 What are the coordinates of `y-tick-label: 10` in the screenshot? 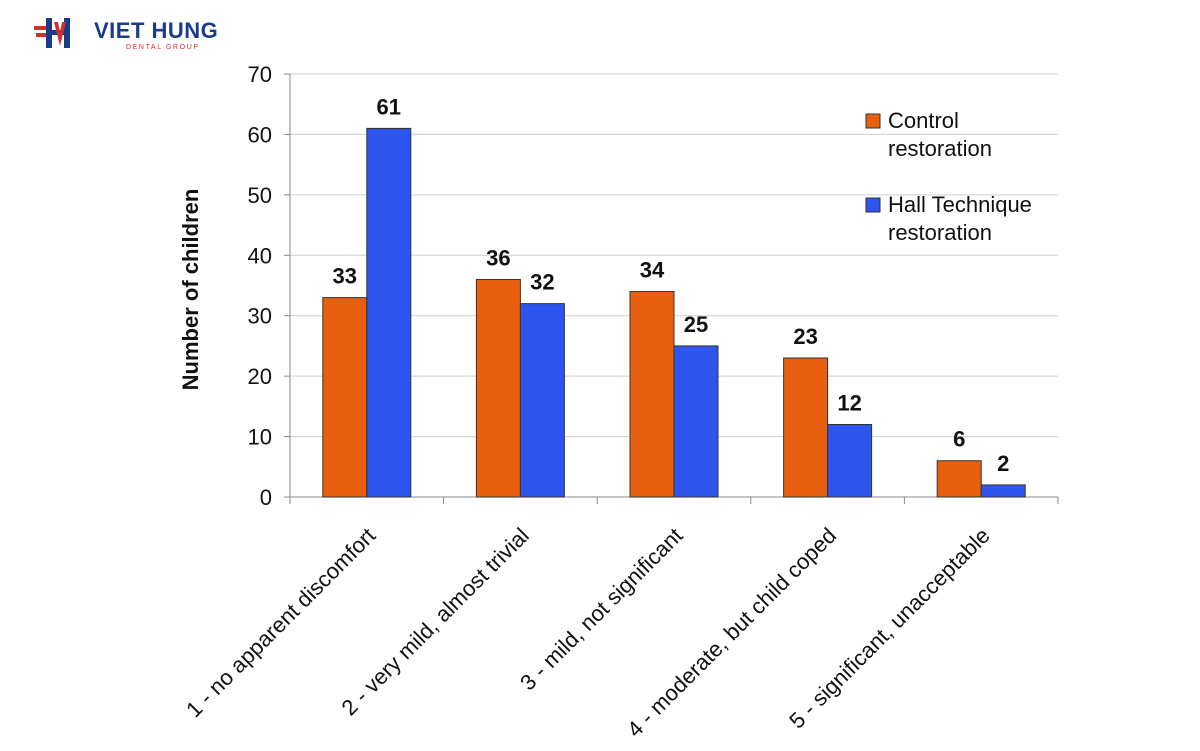 It's located at (260, 437).